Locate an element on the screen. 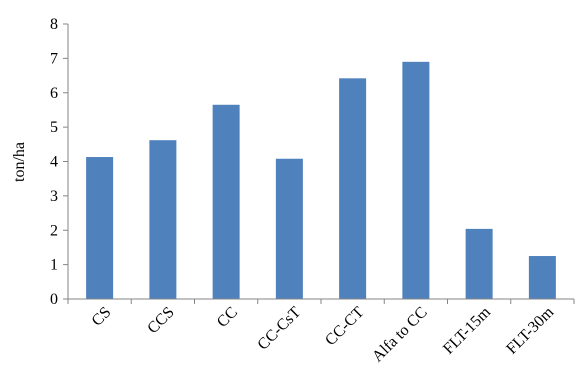  bar-cc-ct is located at coordinates (353, 188).